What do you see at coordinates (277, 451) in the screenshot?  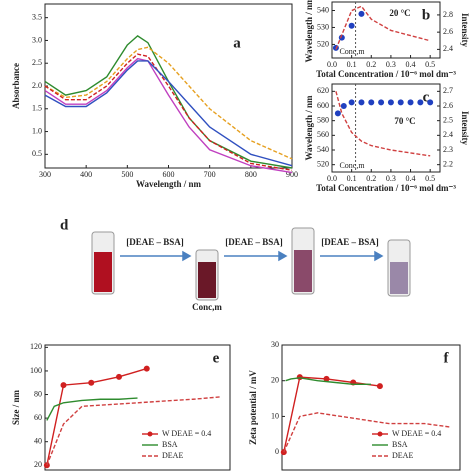 I see `y-tick-label: 0` at bounding box center [277, 451].